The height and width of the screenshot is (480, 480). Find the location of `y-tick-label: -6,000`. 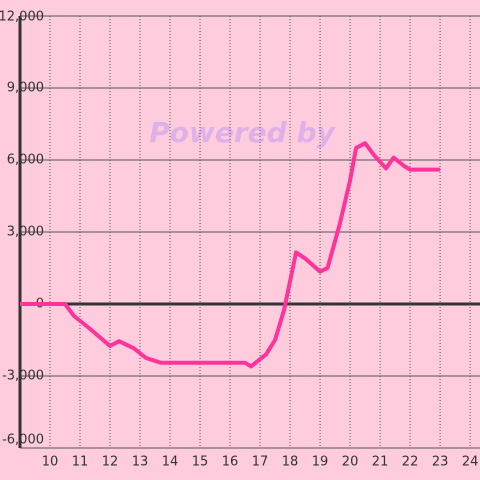

y-tick-label: -6,000 is located at coordinates (23, 440).